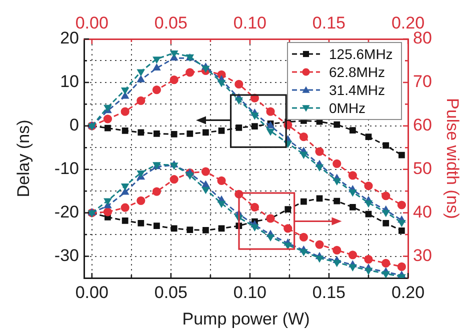  Describe the element at coordinates (66, 212) in the screenshot. I see `y-tick-label: -20` at that location.